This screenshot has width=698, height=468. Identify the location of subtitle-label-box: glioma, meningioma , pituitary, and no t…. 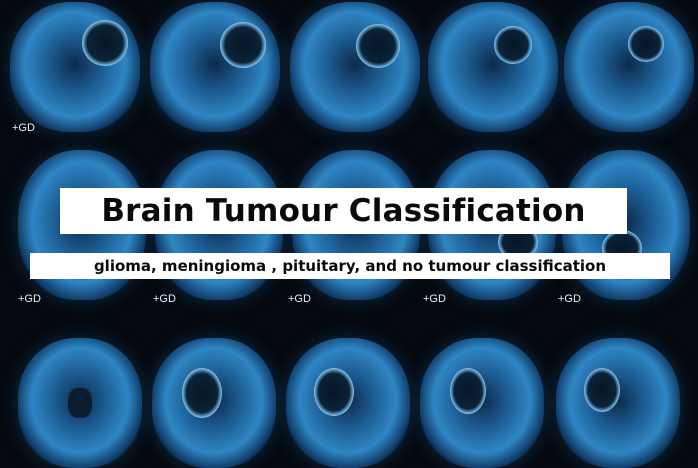
(350, 266).